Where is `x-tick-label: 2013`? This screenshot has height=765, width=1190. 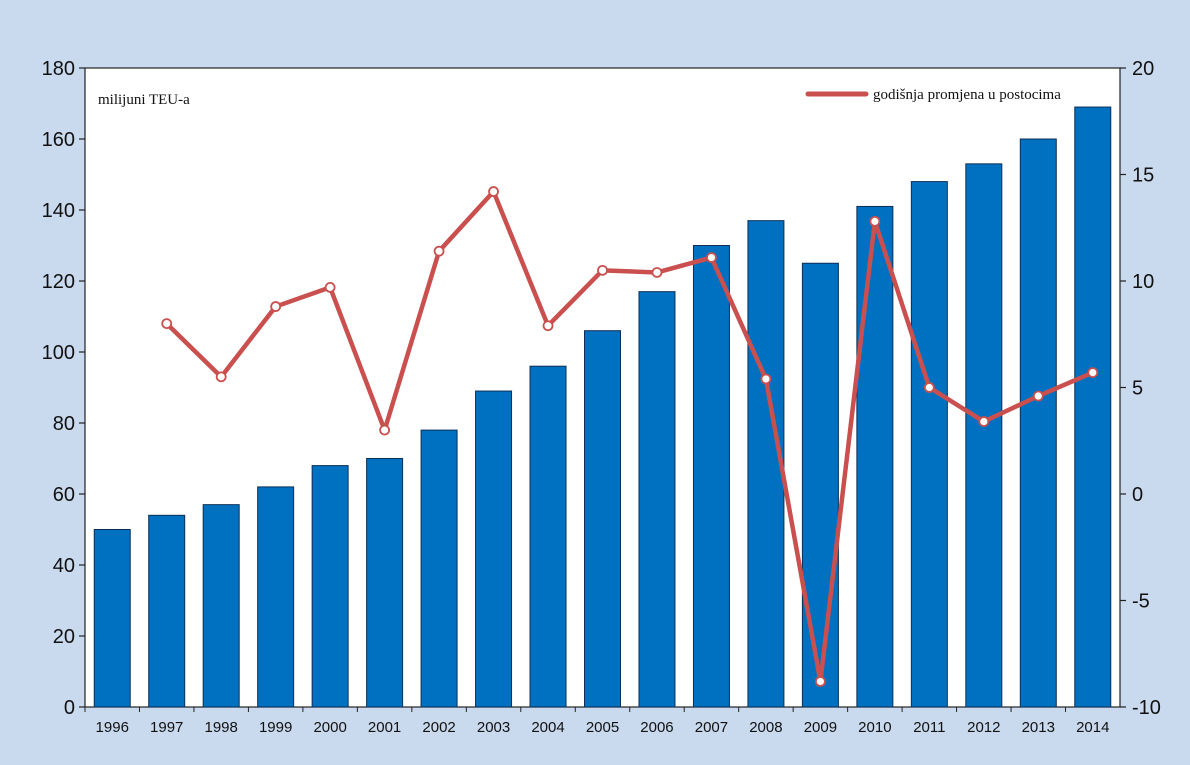
x-tick-label: 2013 is located at coordinates (1038, 727).